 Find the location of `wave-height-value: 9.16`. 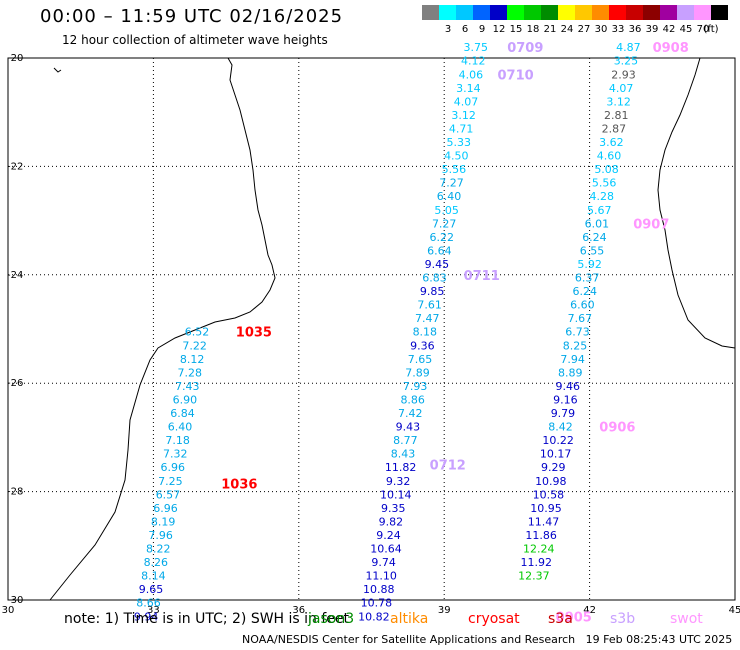

wave-height-value: 9.16 is located at coordinates (565, 399).